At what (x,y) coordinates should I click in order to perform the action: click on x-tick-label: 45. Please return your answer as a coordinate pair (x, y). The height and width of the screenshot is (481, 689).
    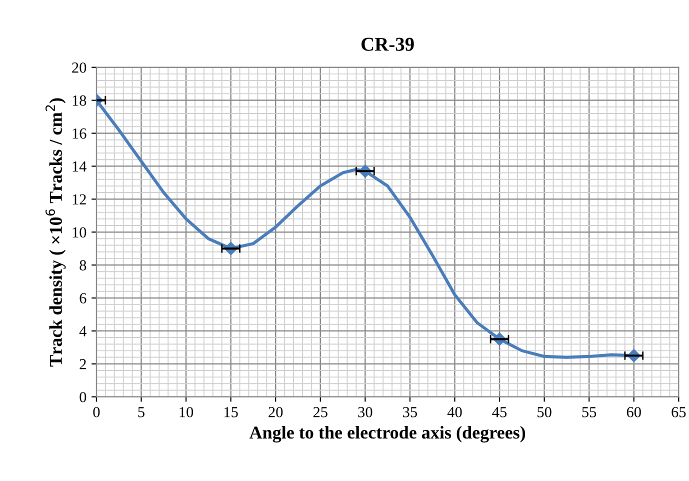
    Looking at the image, I should click on (499, 412).